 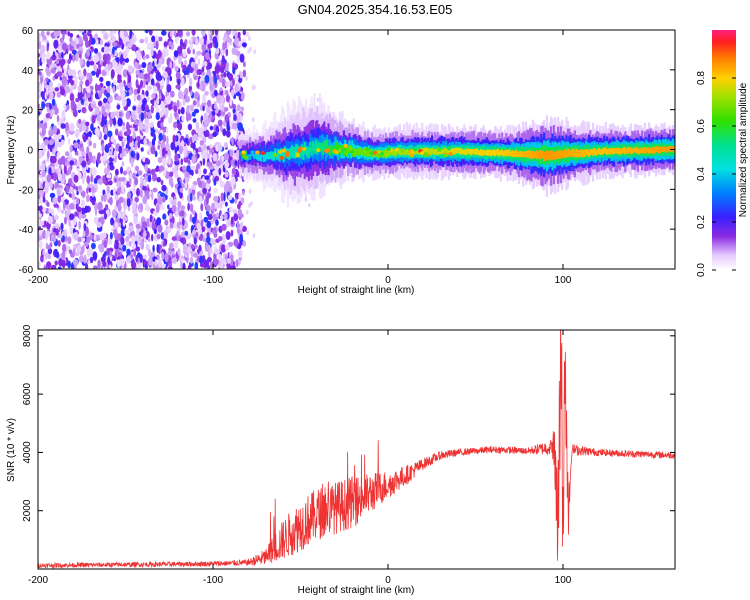 What do you see at coordinates (356, 590) in the screenshot?
I see `snr-xlabel: Height of straight line (km)` at bounding box center [356, 590].